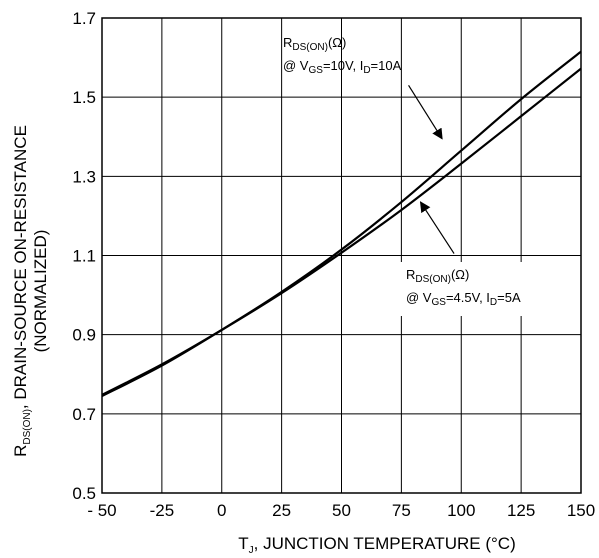  What do you see at coordinates (221, 510) in the screenshot?
I see `x-tick-label: 0` at bounding box center [221, 510].